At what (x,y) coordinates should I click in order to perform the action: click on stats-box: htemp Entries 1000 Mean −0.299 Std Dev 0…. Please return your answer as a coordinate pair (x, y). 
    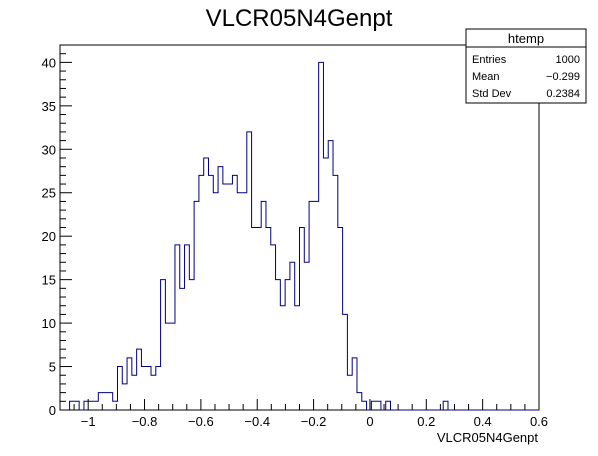
    Looking at the image, I should click on (526, 66).